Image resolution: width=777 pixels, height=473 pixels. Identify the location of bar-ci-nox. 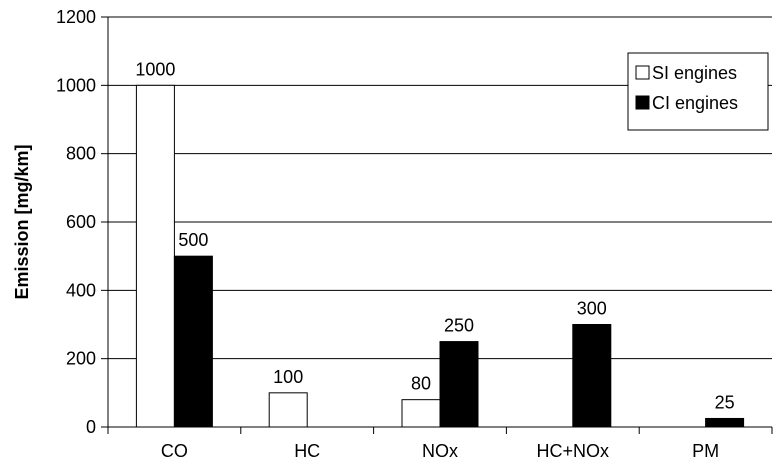
(459, 384).